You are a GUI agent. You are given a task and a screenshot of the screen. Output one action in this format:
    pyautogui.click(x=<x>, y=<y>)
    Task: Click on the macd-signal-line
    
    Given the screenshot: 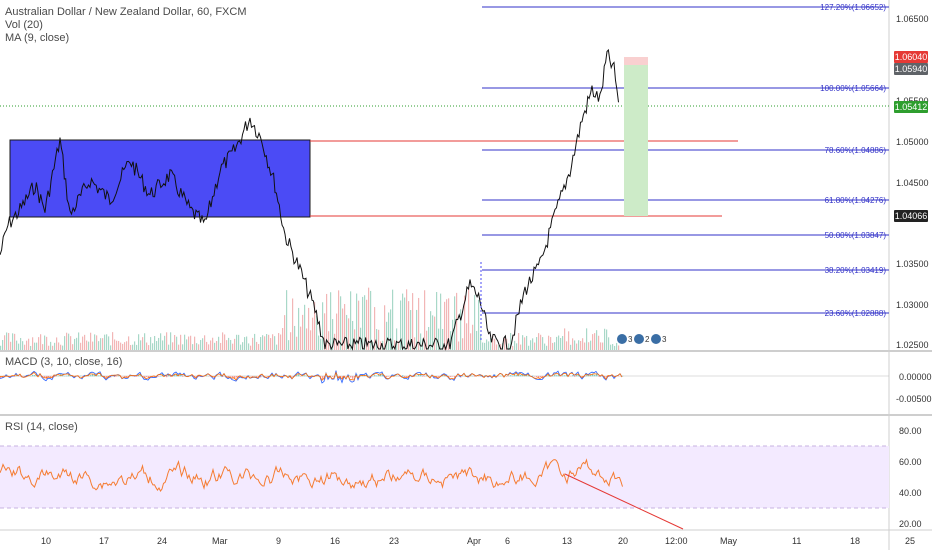 What is the action you would take?
    pyautogui.click(x=311, y=376)
    